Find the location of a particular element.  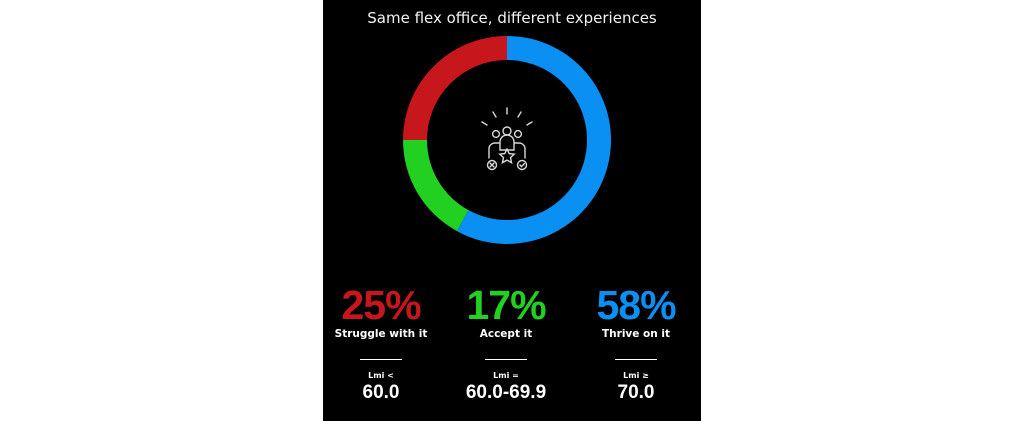

stat-percent: 25% is located at coordinates (381, 305).